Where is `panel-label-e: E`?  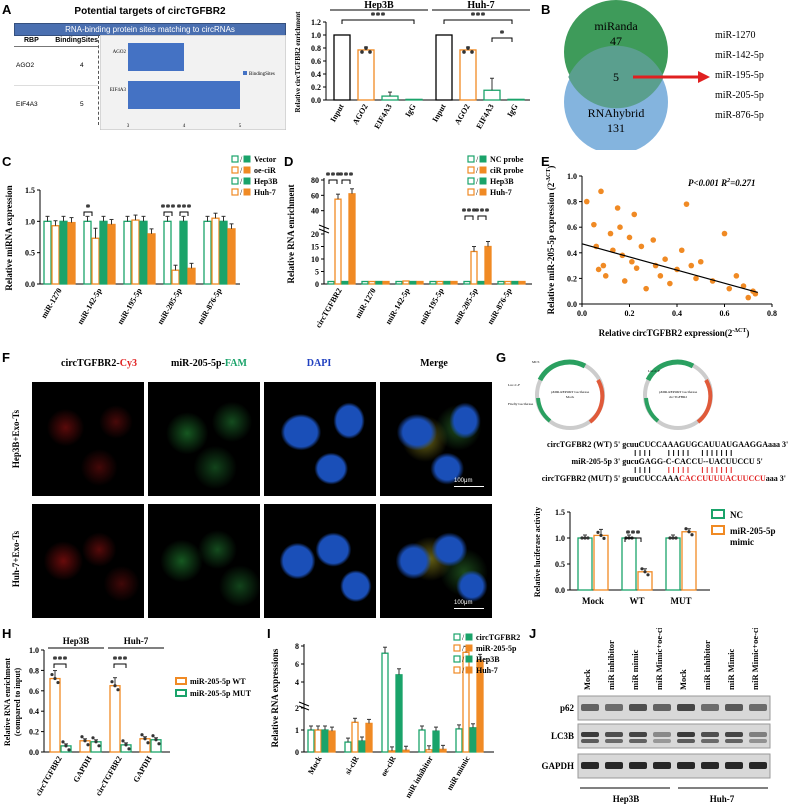
panel-label-e: E is located at coordinates (545, 161).